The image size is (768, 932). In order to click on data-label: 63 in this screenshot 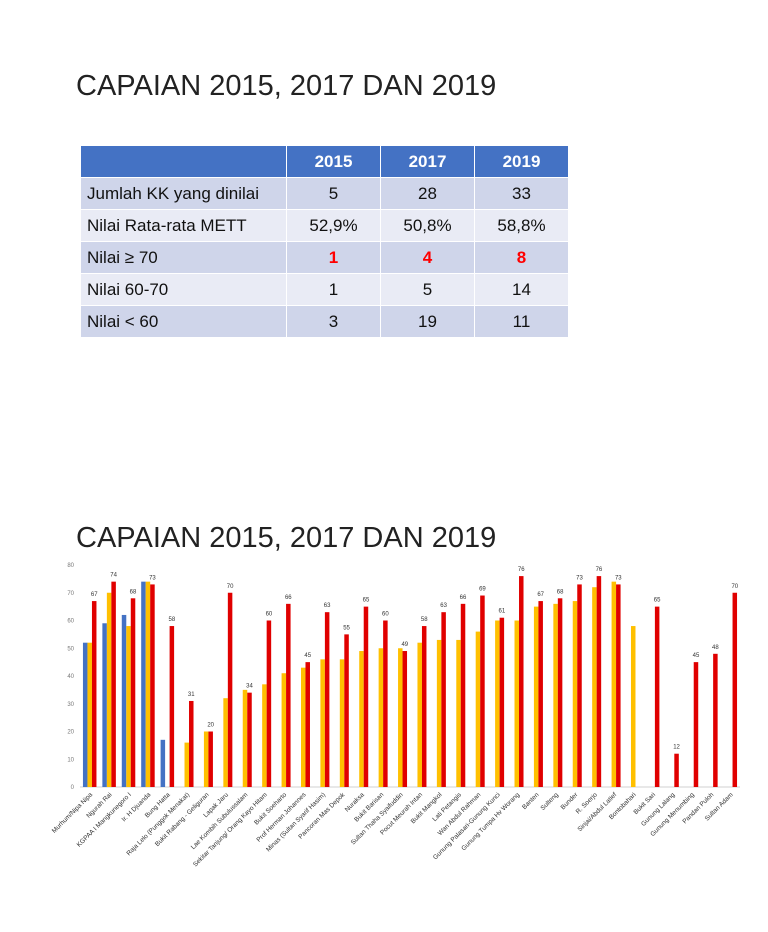, I will do `click(327, 606)`.